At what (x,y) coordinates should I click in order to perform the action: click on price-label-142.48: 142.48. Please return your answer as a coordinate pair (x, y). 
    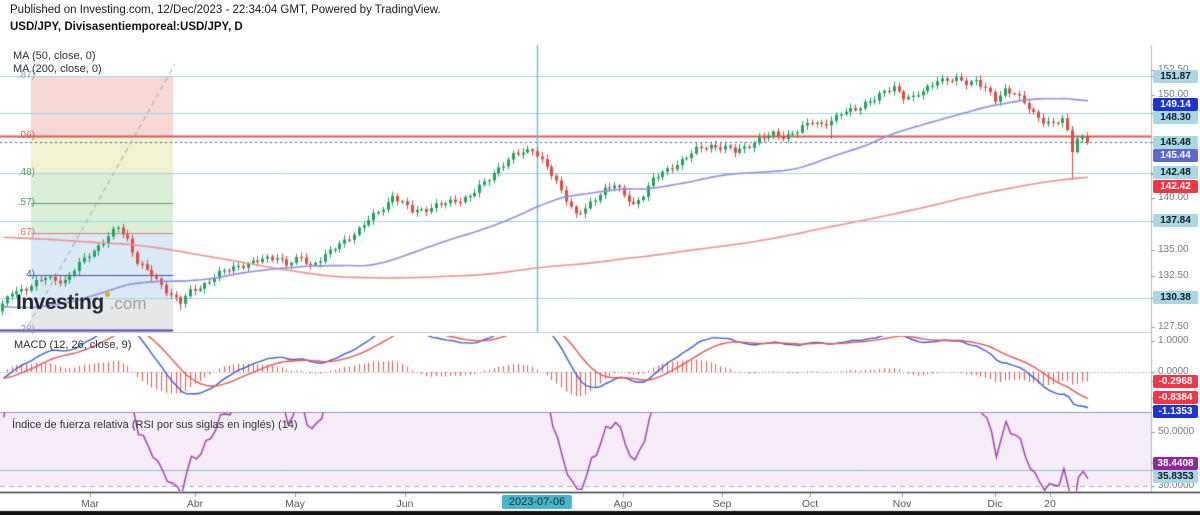
    Looking at the image, I should click on (1175, 173).